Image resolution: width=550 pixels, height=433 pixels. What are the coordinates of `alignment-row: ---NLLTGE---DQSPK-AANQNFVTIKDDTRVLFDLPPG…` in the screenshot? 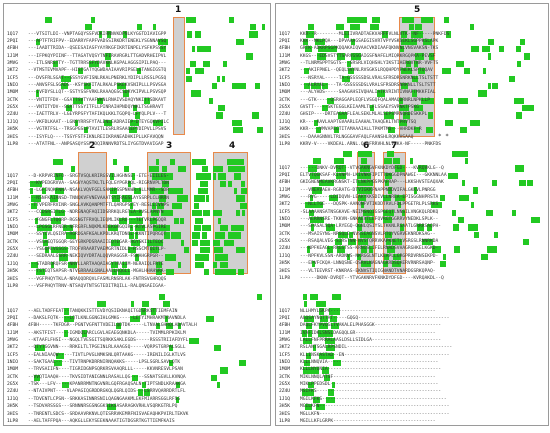 It's located at (369, 205).